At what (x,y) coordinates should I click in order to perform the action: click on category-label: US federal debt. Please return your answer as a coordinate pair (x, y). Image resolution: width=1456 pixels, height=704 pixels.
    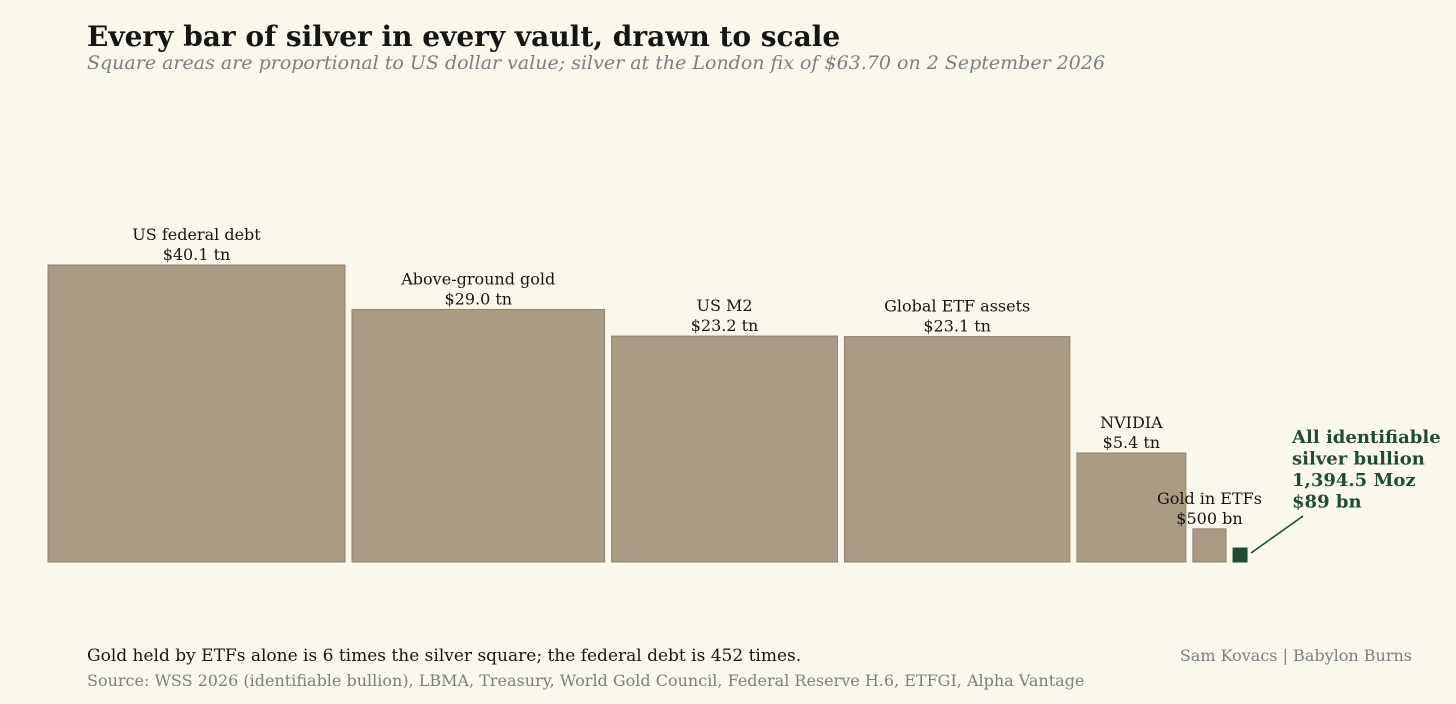
    Looking at the image, I should click on (196, 234).